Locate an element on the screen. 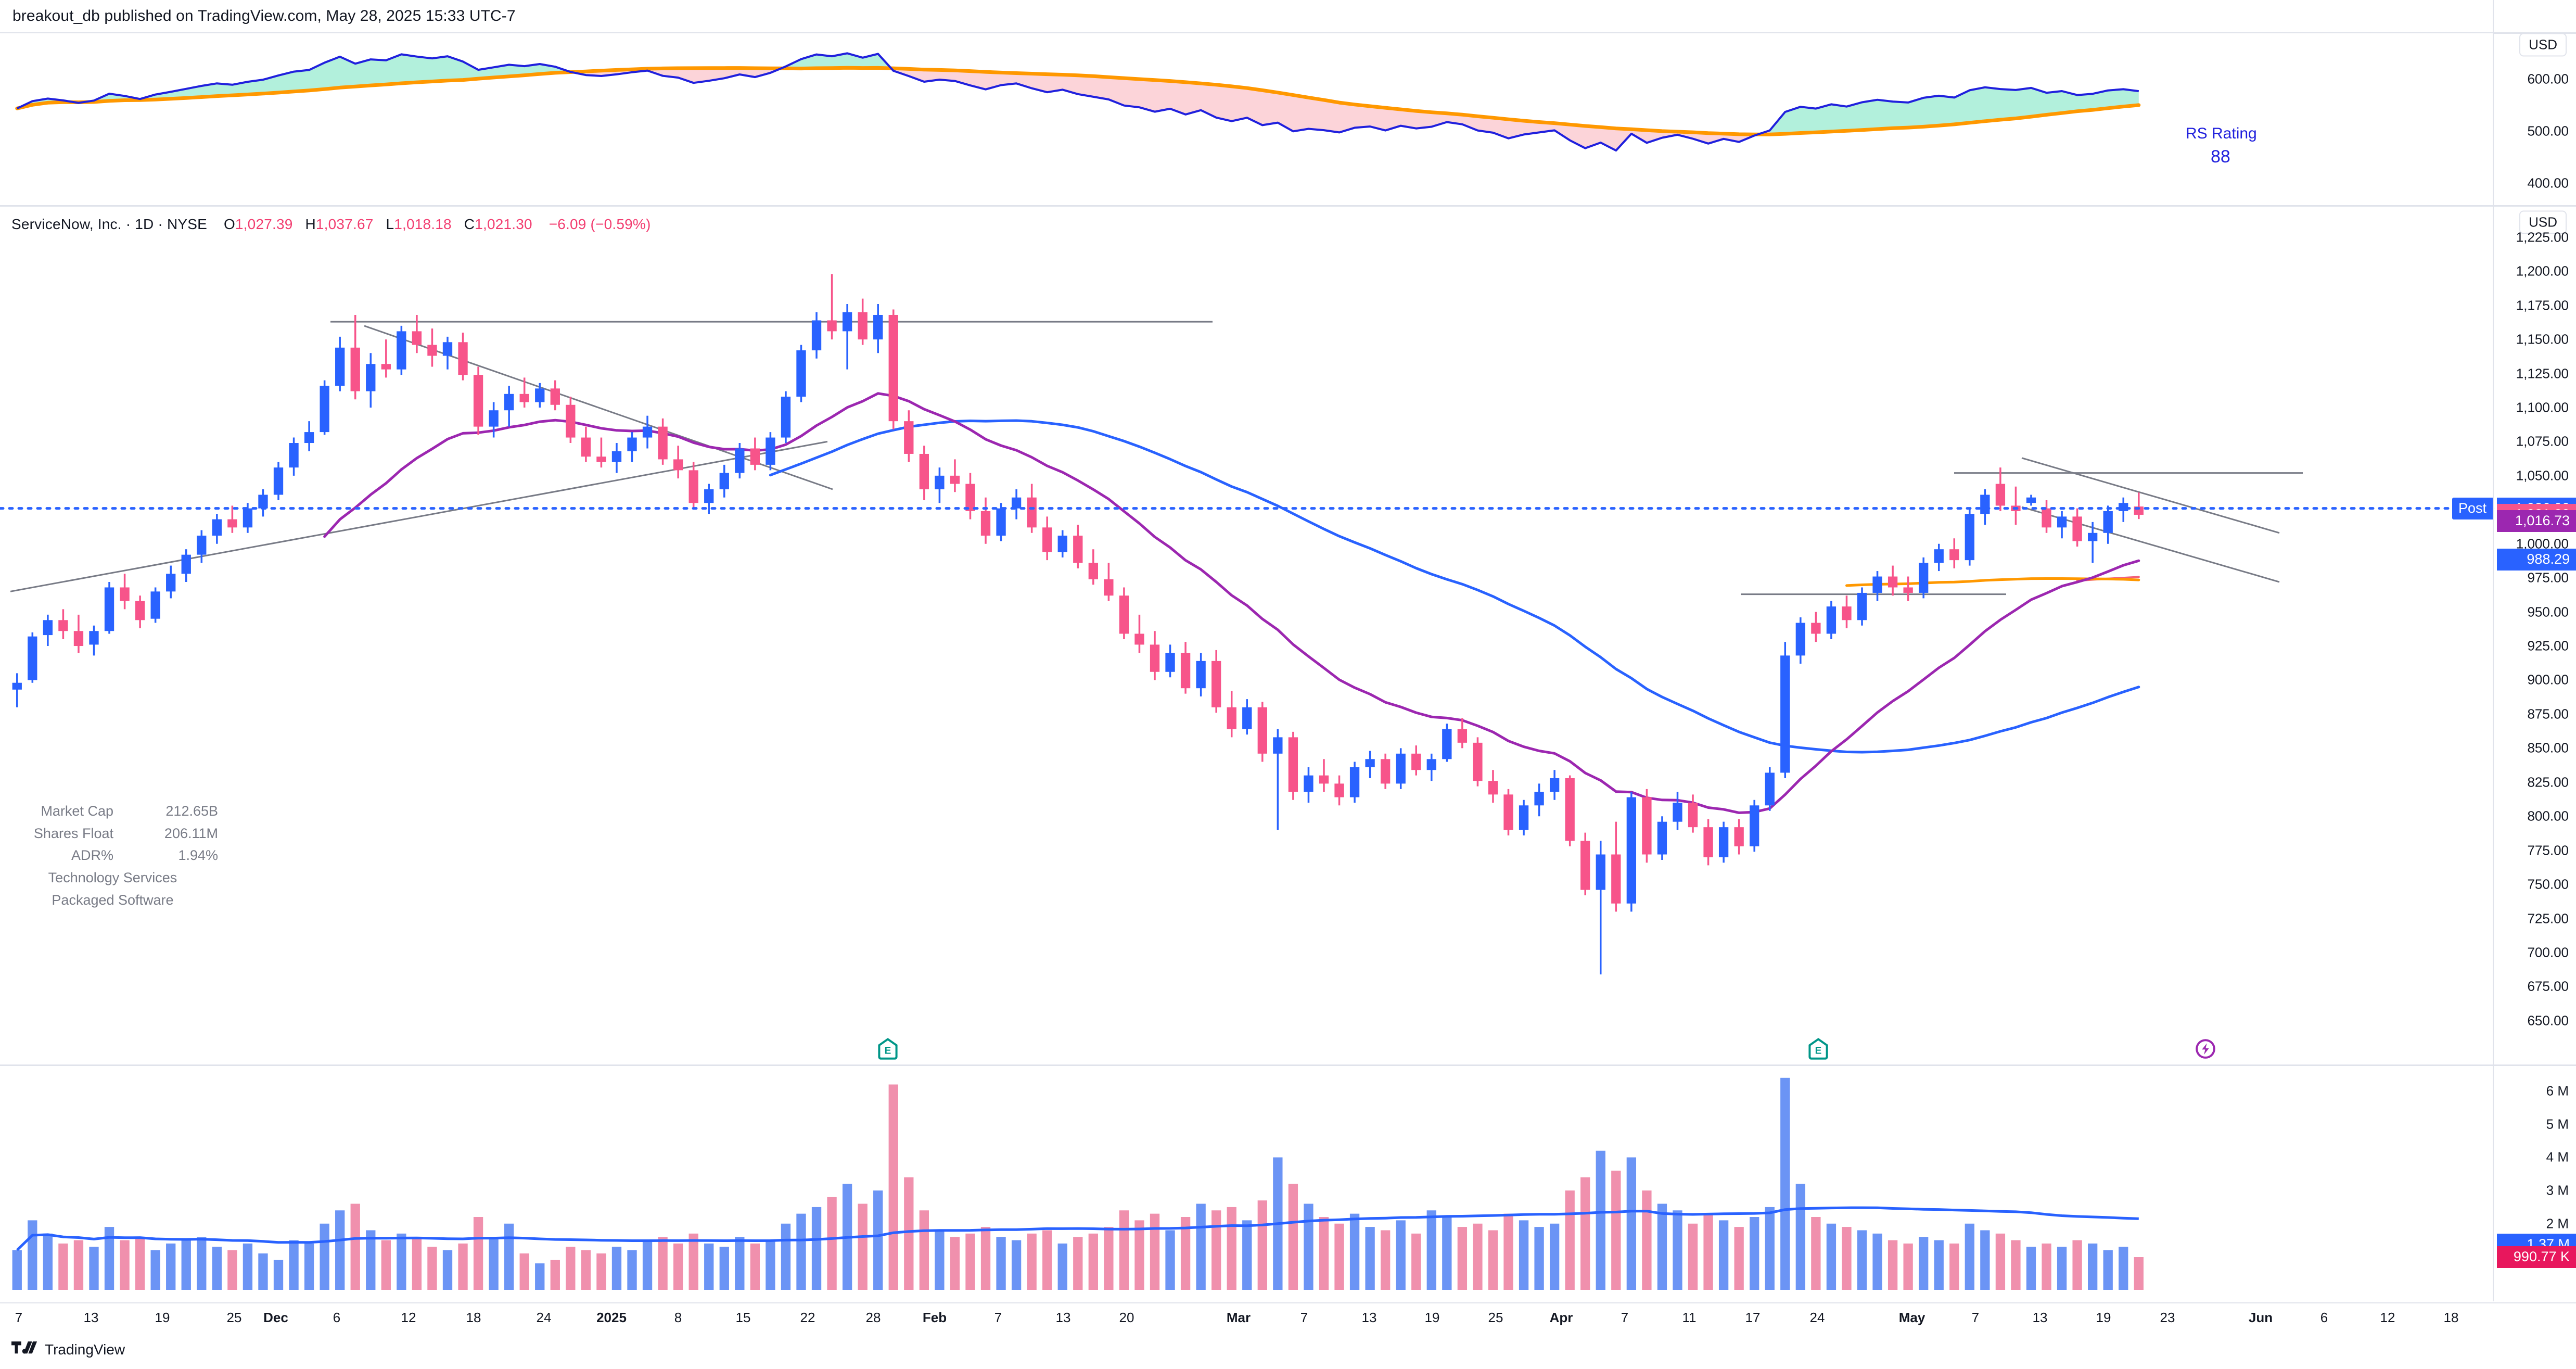  price-axis-tick: 1,125.00 is located at coordinates (2542, 374).